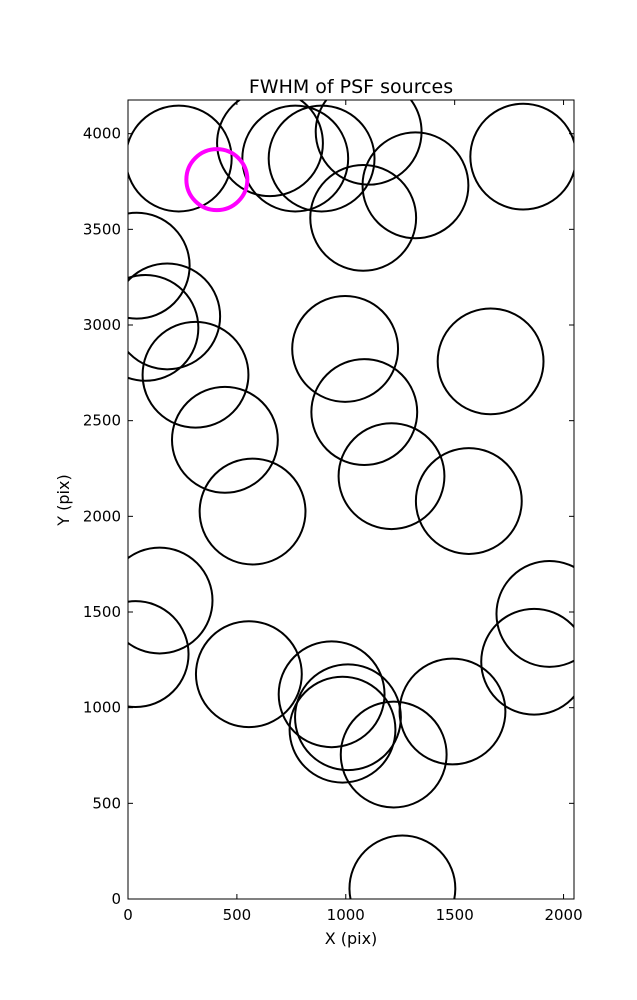  Describe the element at coordinates (102, 421) in the screenshot. I see `y-tick-label-2500: 2500` at that location.